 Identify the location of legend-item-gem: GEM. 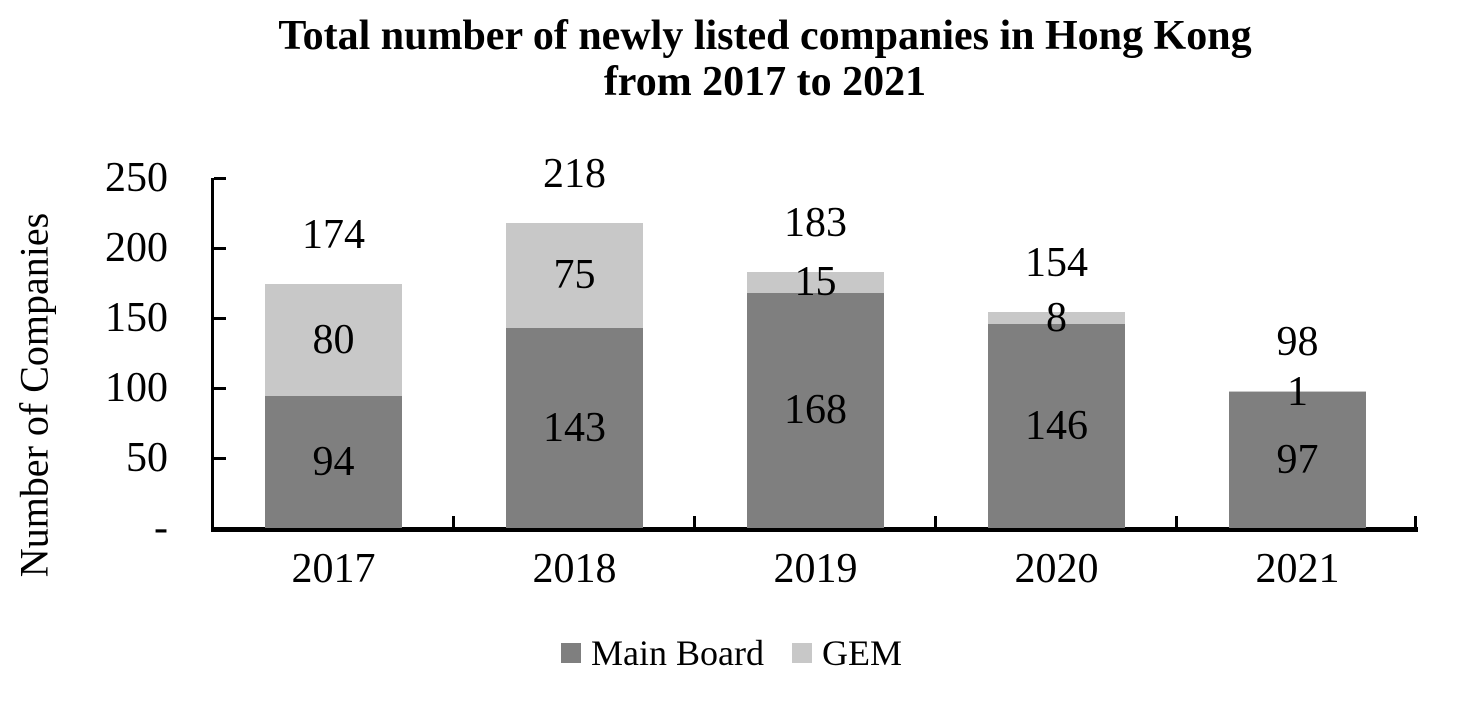
(846, 653).